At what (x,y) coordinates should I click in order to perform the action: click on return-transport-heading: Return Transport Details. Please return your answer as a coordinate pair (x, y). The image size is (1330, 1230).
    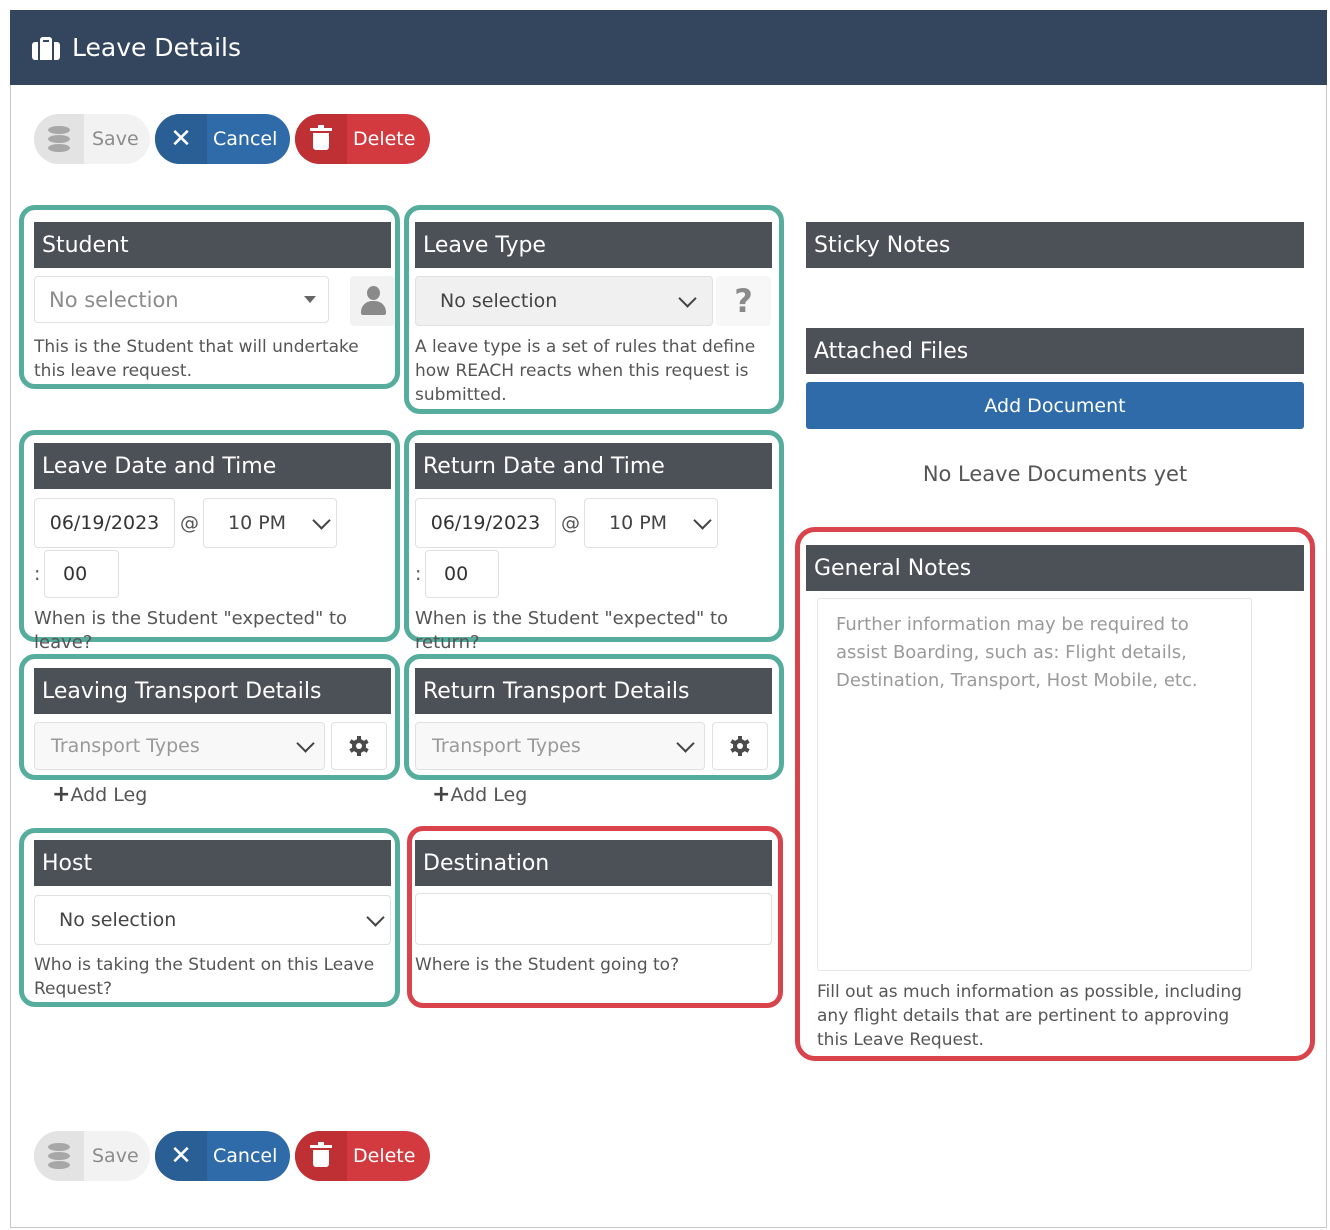
    Looking at the image, I should click on (593, 691).